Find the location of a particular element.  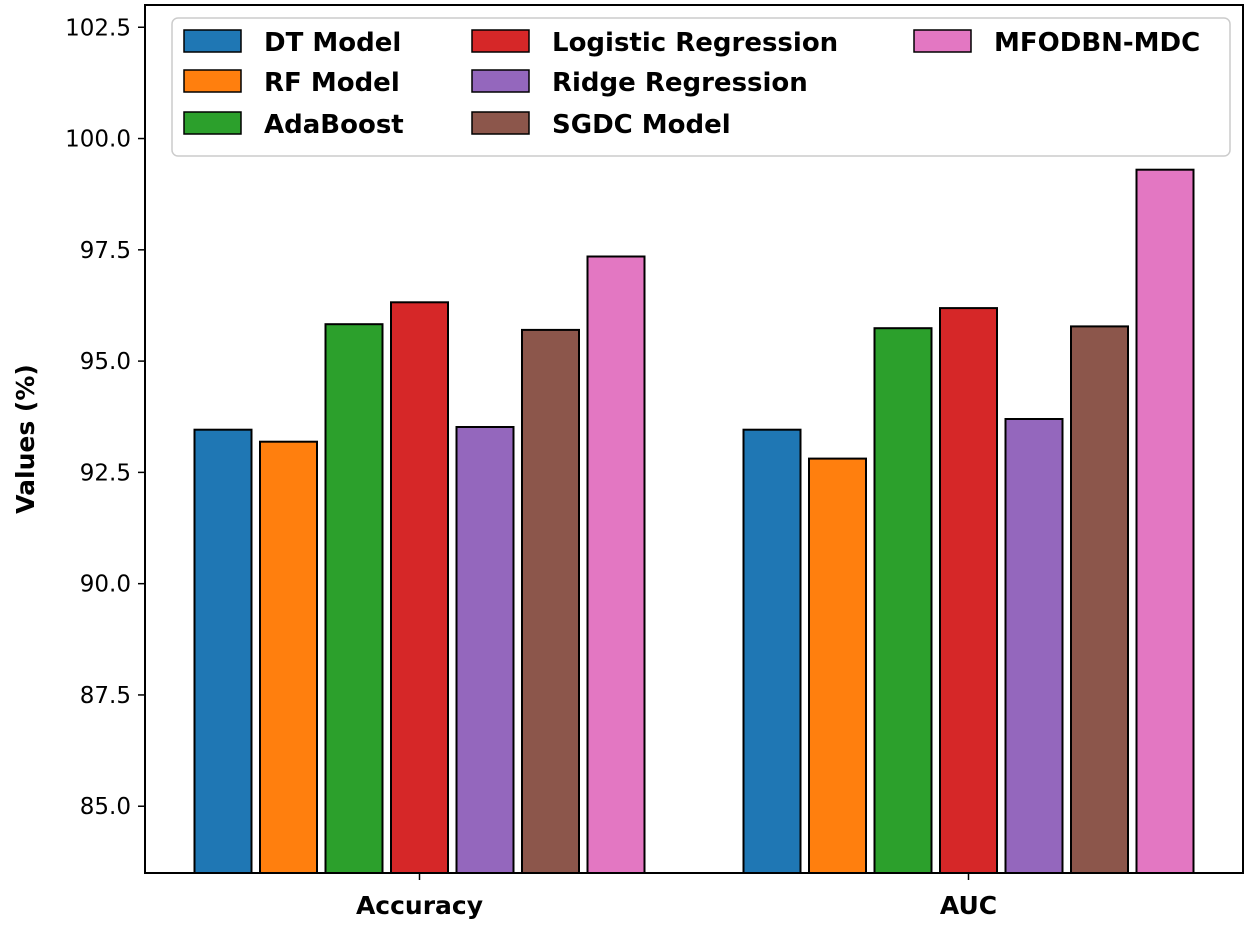

legend-label-mfodbn-mdc: MFODBN-MDC is located at coordinates (1097, 43).